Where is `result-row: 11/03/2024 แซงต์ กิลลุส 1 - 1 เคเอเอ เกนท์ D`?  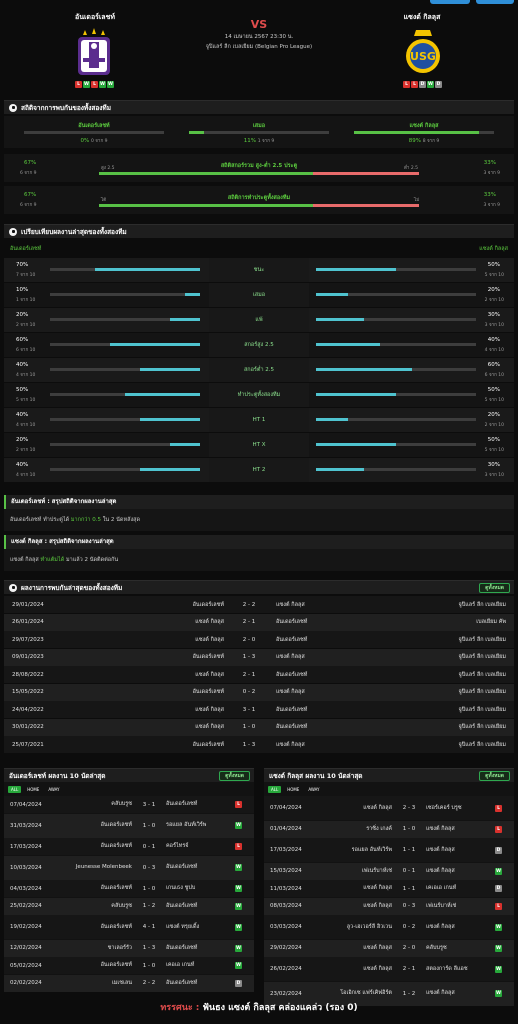 result-row: 11/03/2024 แซงต์ กิลลุส 1 - 1 เคเอเอ เกนท์ D is located at coordinates (389, 888).